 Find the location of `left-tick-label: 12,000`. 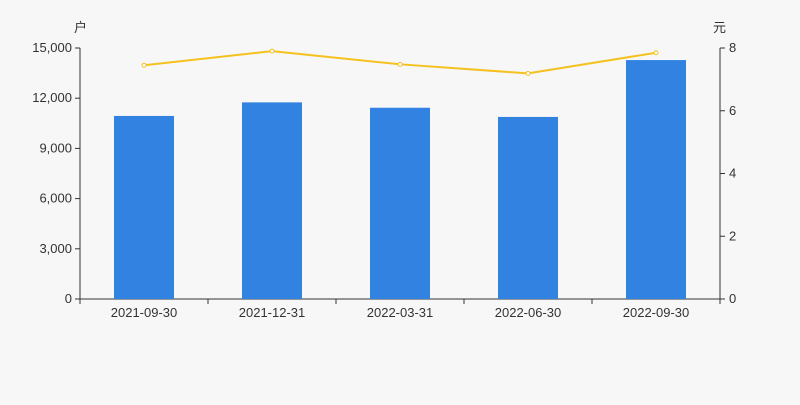

left-tick-label: 12,000 is located at coordinates (52, 97).